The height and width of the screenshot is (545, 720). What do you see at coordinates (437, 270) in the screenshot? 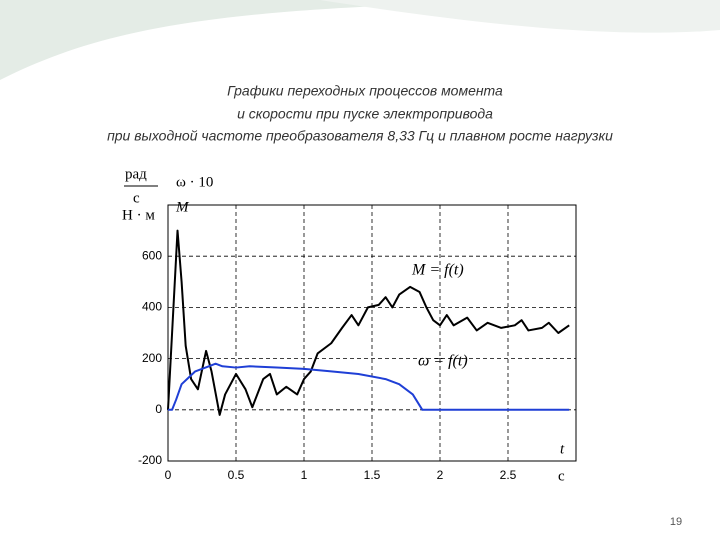
I see `annotation: M = f(t)` at bounding box center [437, 270].